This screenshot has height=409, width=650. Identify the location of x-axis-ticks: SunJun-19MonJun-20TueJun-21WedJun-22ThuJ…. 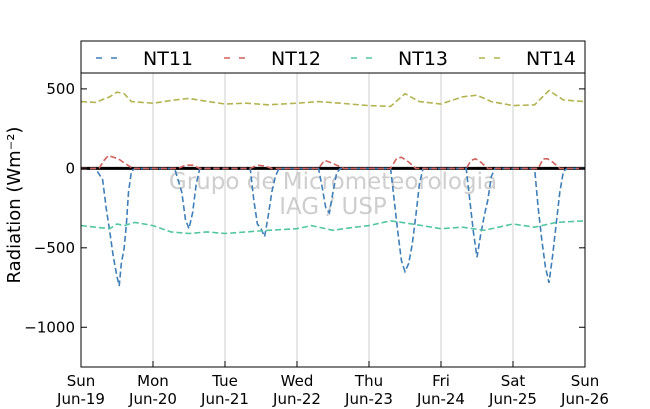
(332, 384).